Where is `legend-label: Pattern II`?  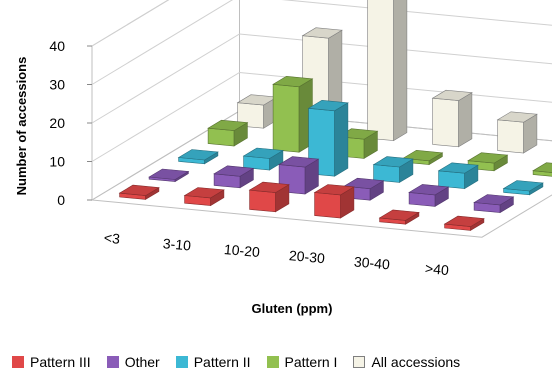 legend-label: Pattern II is located at coordinates (222, 362).